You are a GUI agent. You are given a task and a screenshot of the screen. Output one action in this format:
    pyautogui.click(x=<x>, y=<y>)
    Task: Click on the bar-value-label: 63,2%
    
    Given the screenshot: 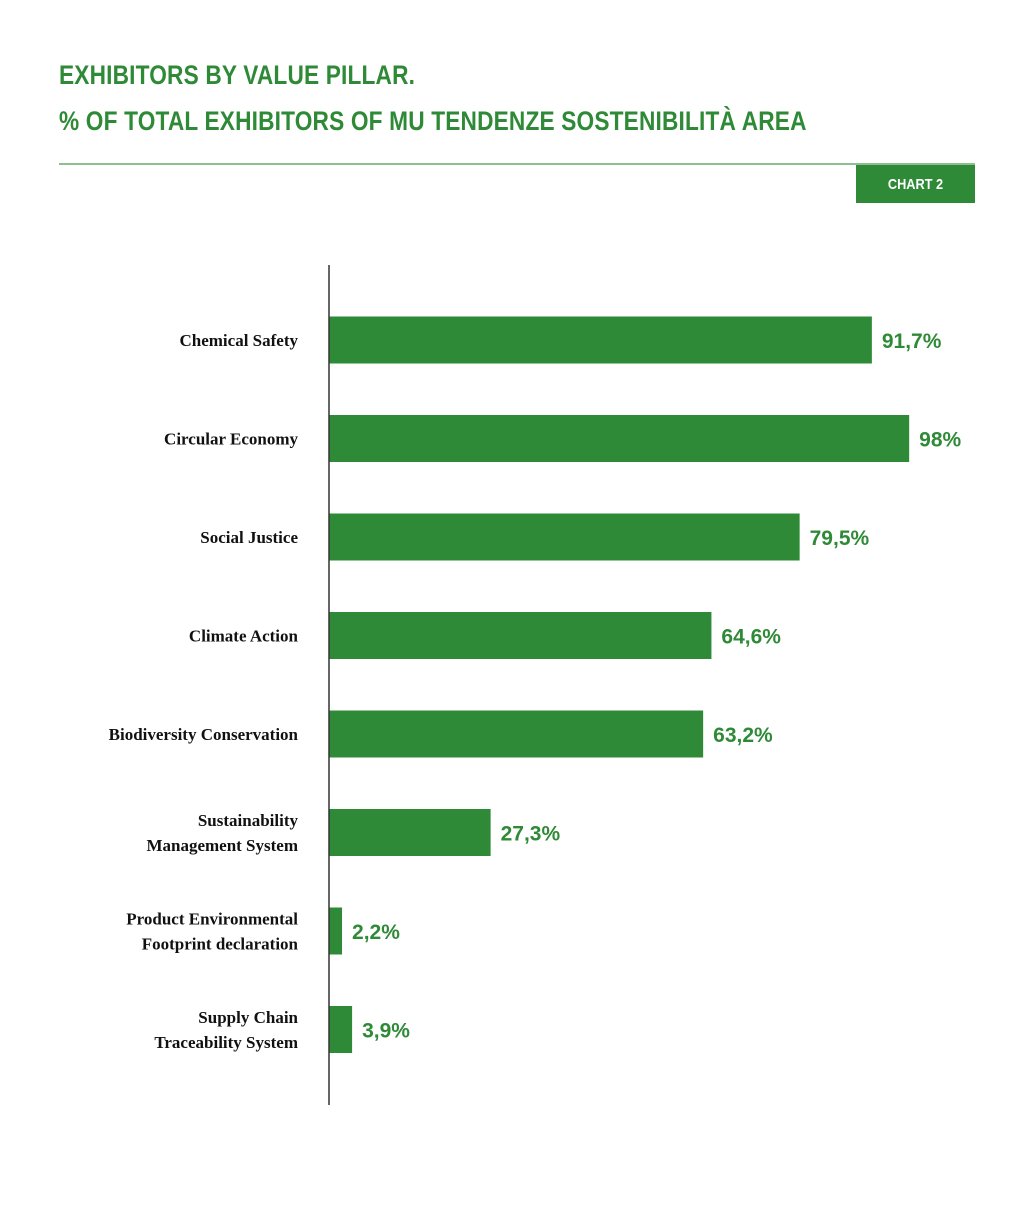 What is the action you would take?
    pyautogui.click(x=743, y=735)
    